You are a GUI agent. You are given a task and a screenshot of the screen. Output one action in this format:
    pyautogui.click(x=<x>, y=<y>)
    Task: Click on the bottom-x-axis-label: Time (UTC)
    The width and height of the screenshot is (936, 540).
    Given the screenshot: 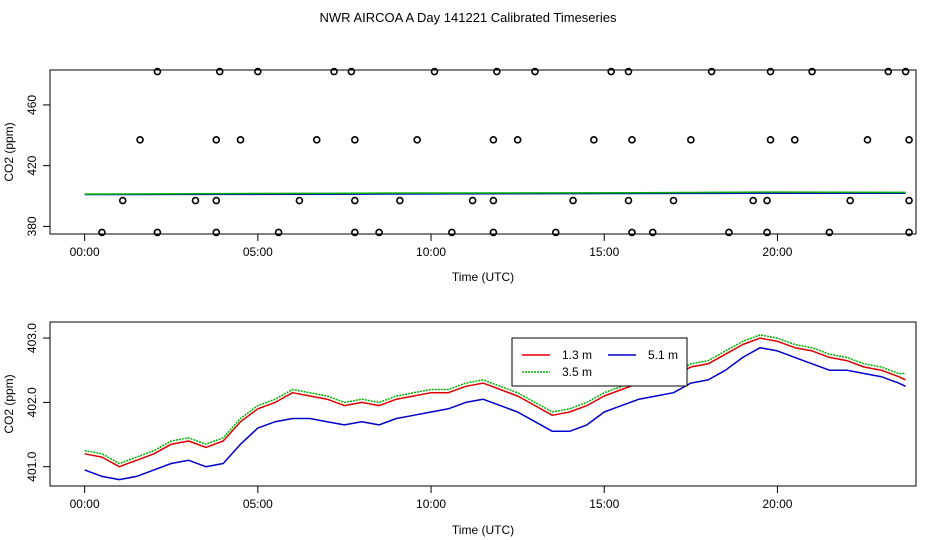 What is the action you would take?
    pyautogui.click(x=483, y=530)
    